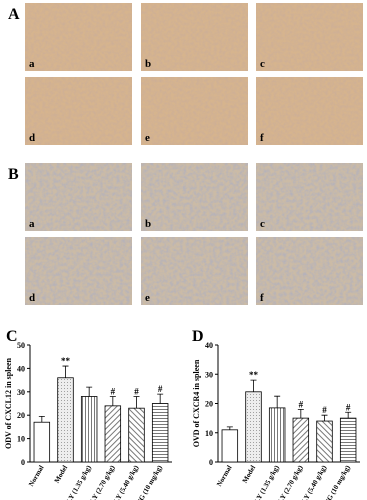  What do you see at coordinates (196, 403) in the screenshot?
I see `y-axis-label: OVD of CXCR4 in spleen` at bounding box center [196, 403].